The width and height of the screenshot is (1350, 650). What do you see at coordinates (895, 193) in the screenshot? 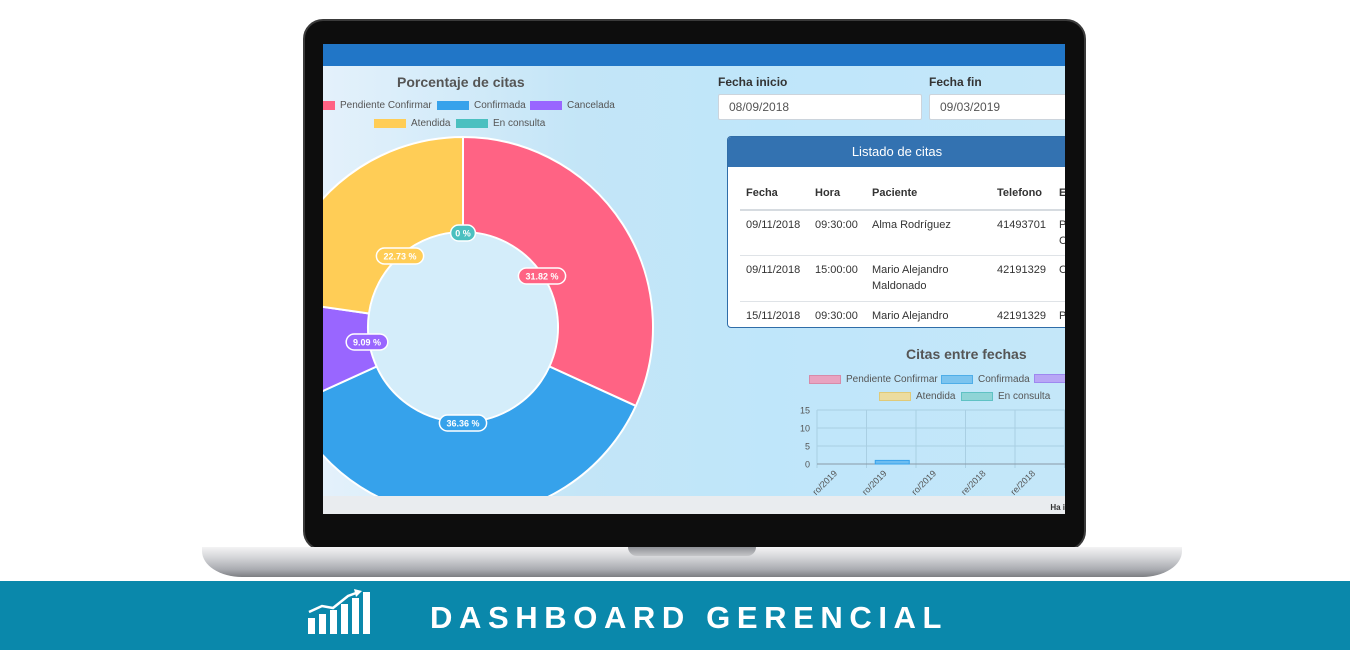
I see `column-header-paciente: Paciente` at bounding box center [895, 193].